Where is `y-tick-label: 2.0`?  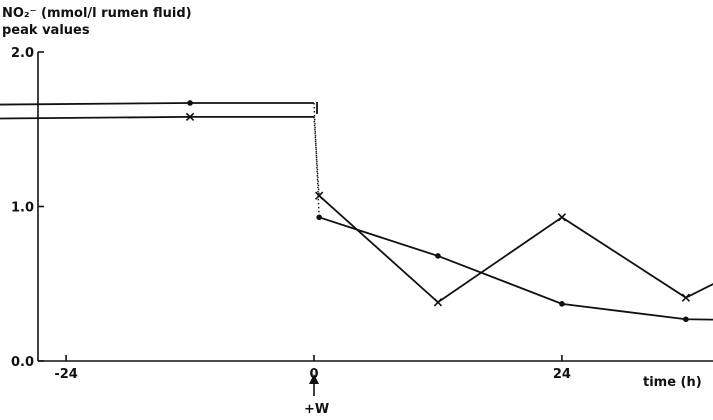 y-tick-label: 2.0 is located at coordinates (22, 53).